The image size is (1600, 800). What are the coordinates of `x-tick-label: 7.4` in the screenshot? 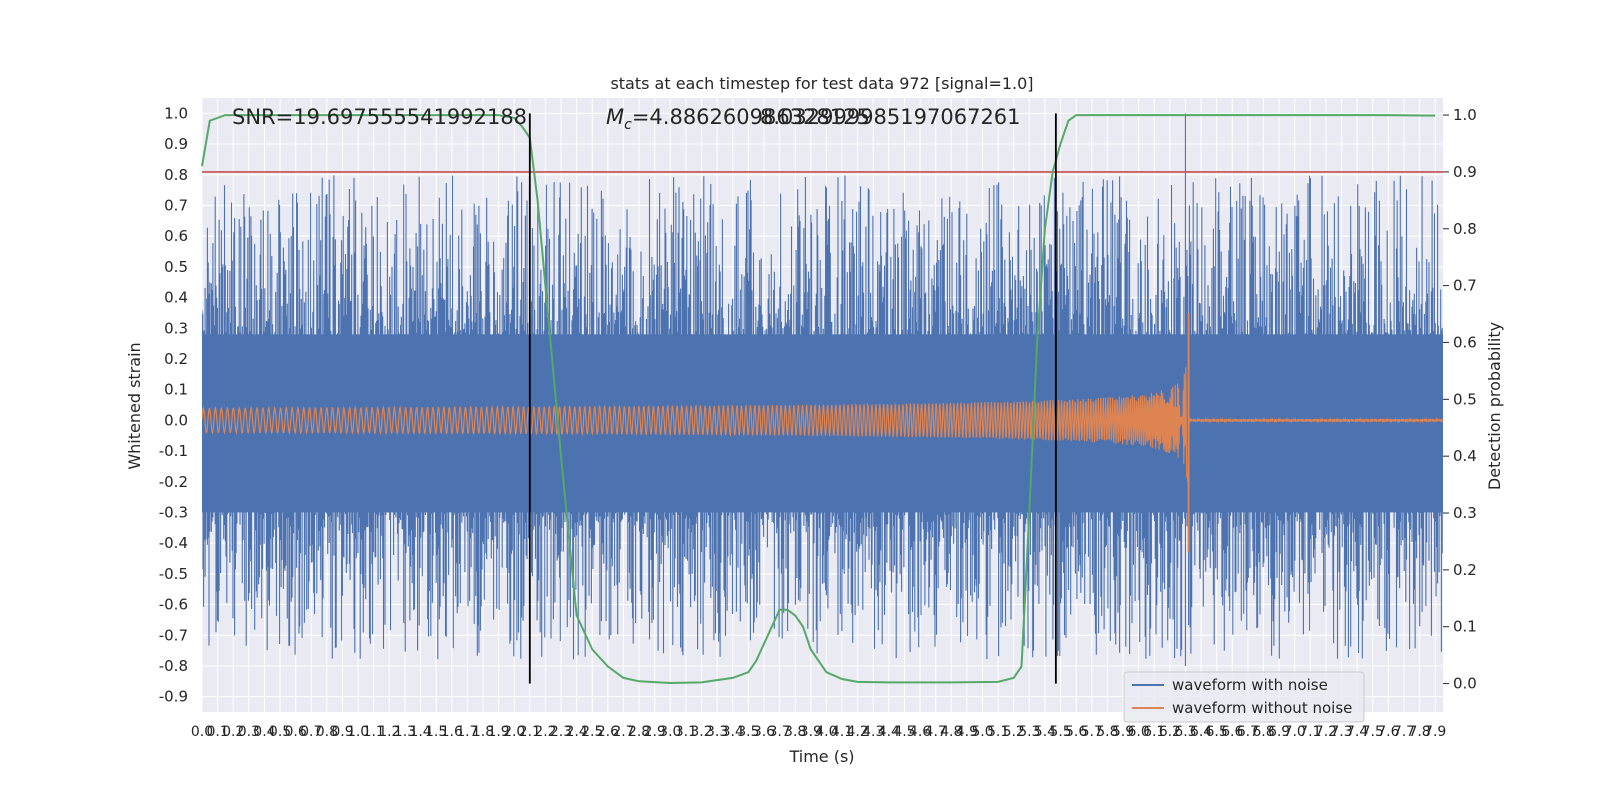 It's located at (1357, 732).